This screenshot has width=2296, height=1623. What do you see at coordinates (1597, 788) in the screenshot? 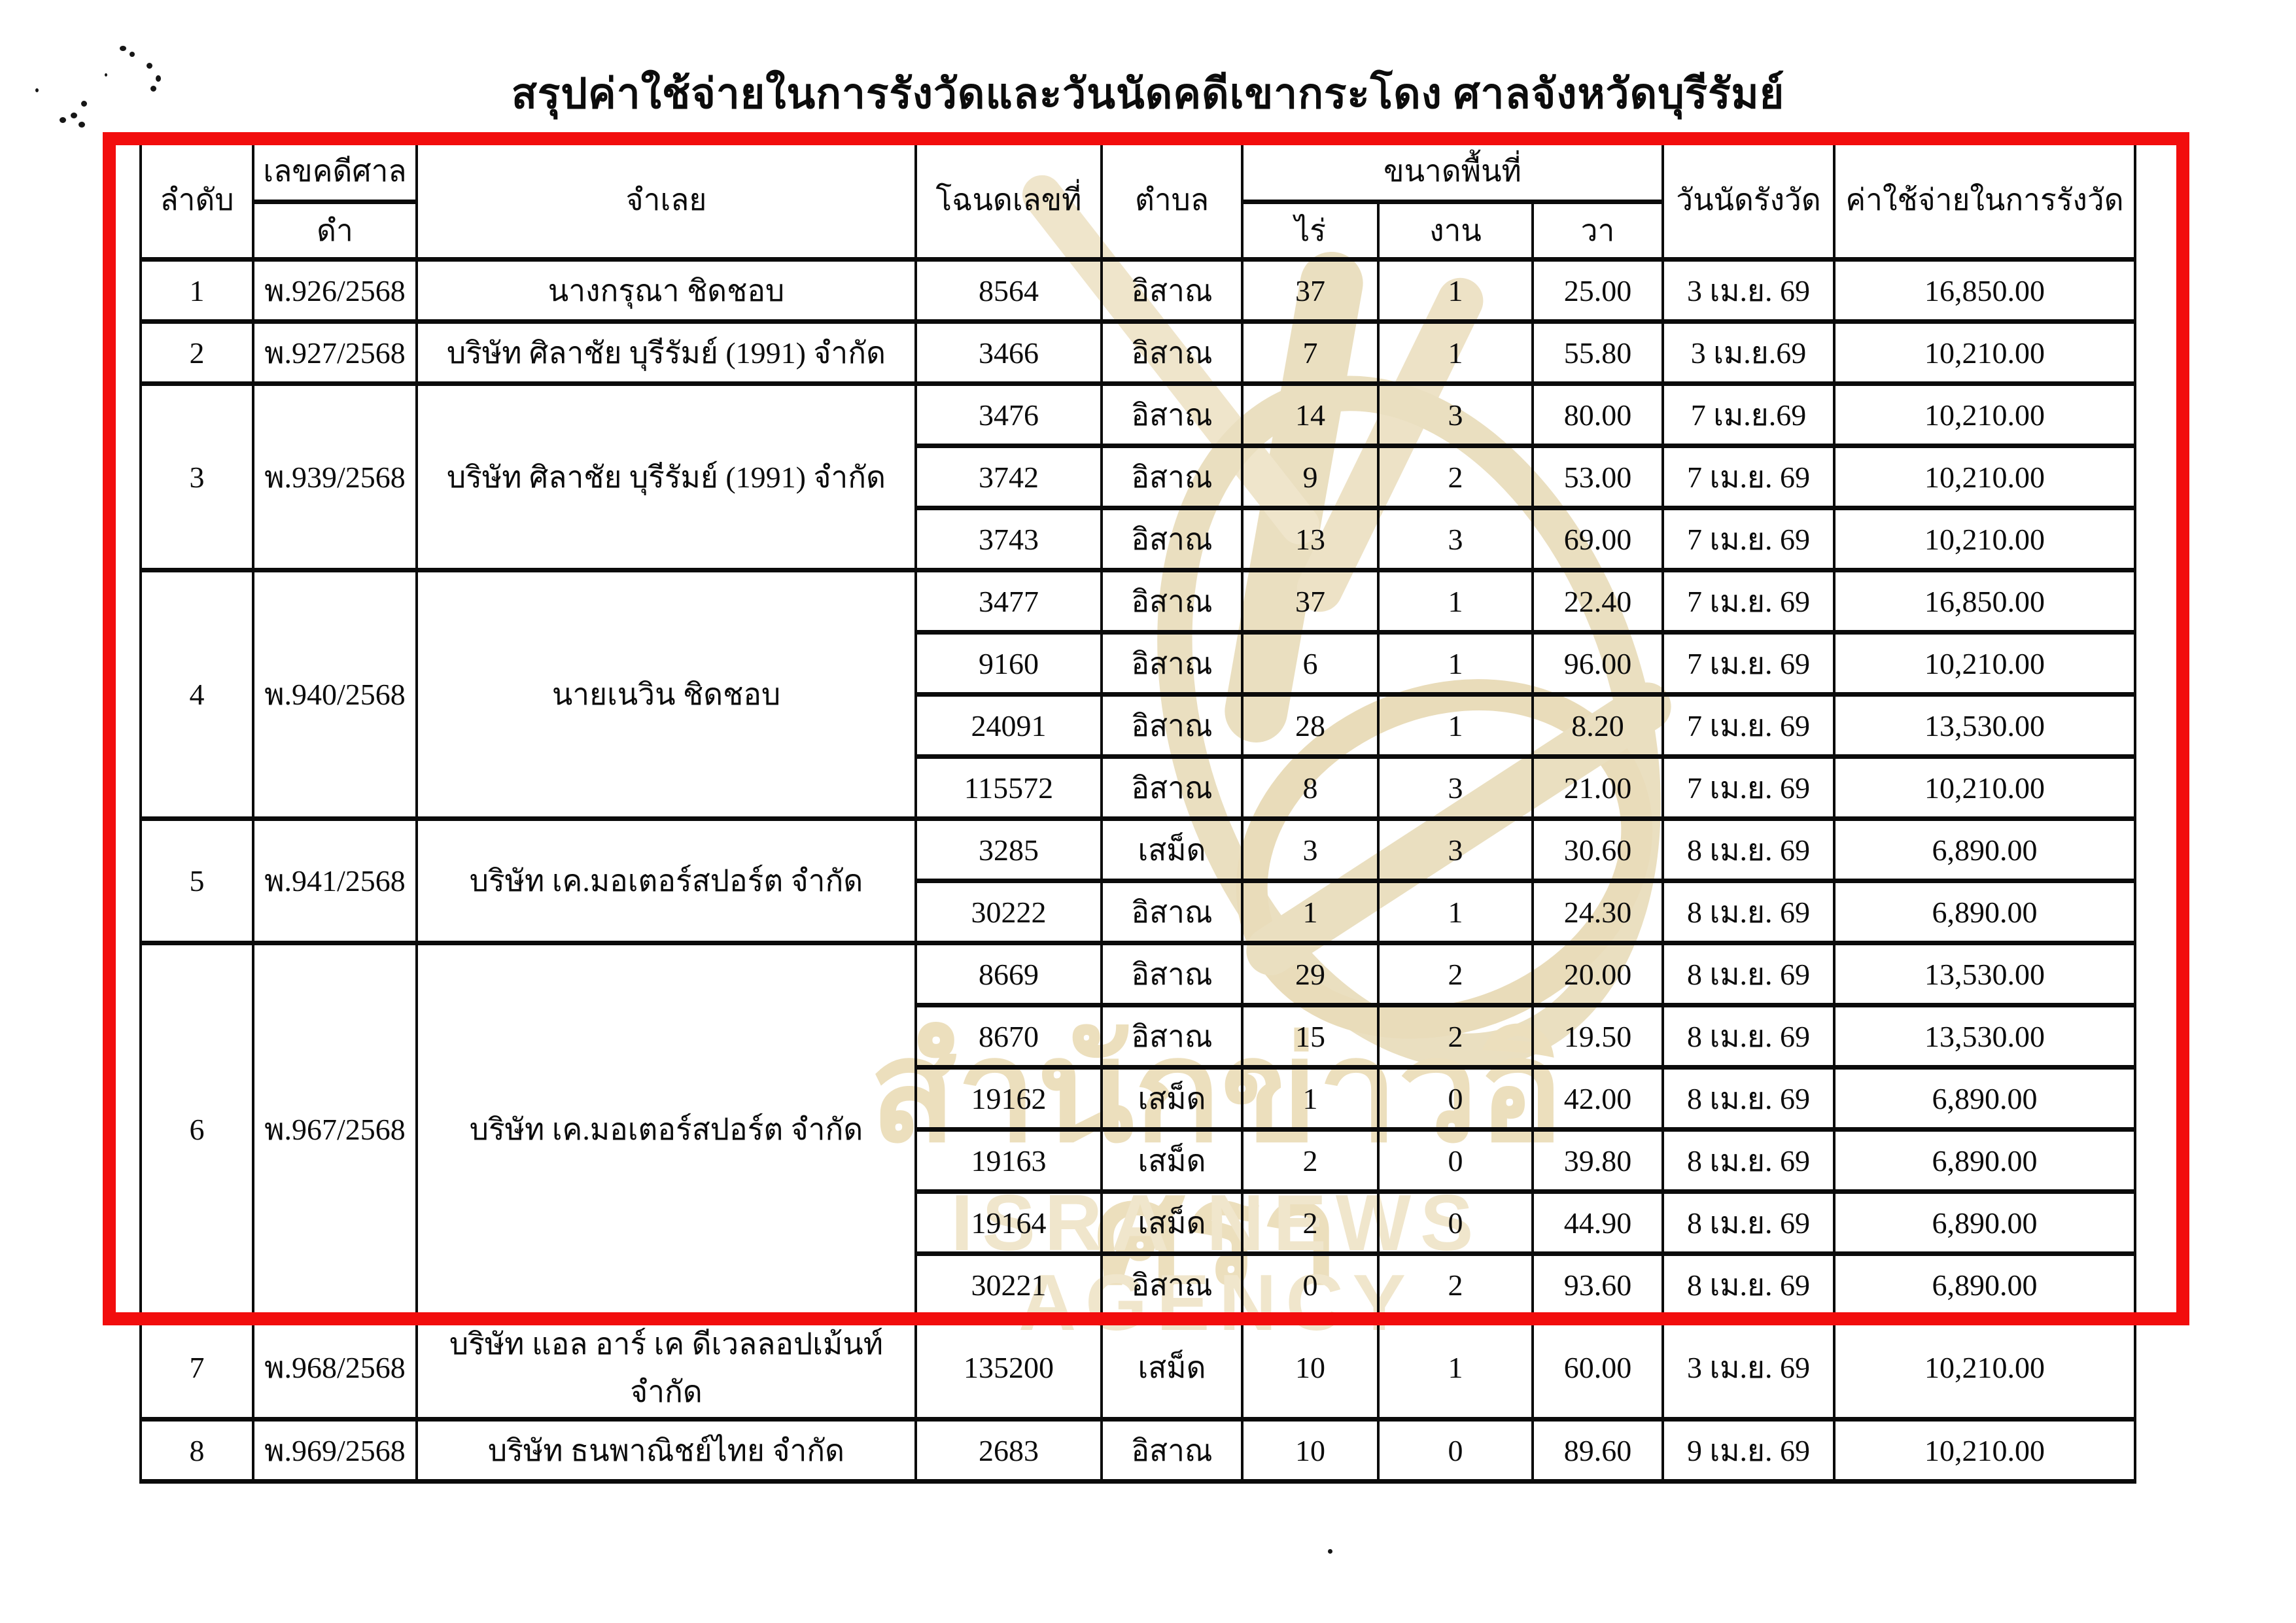
I see `wa-cell: 21.00` at bounding box center [1597, 788].